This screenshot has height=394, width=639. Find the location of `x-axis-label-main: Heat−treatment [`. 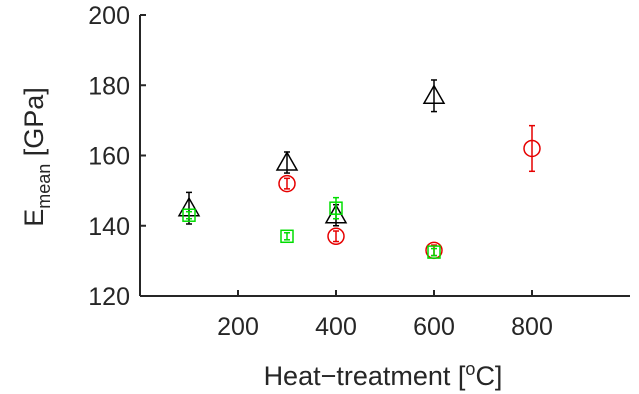

x-axis-label-main: Heat−treatment [ is located at coordinates (365, 376).